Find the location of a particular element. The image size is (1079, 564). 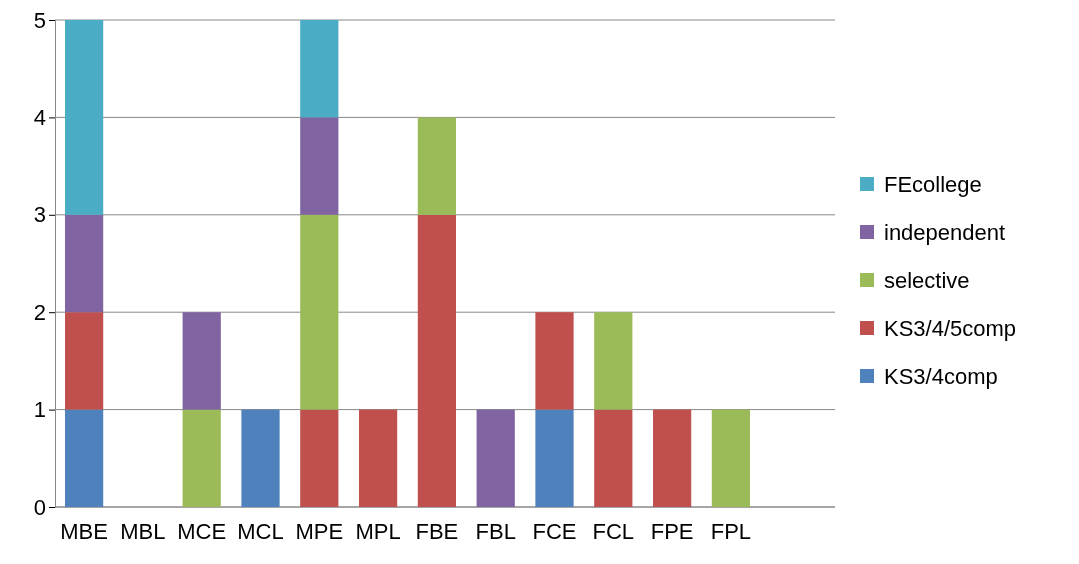

x-tick-label: FCE is located at coordinates (554, 531).